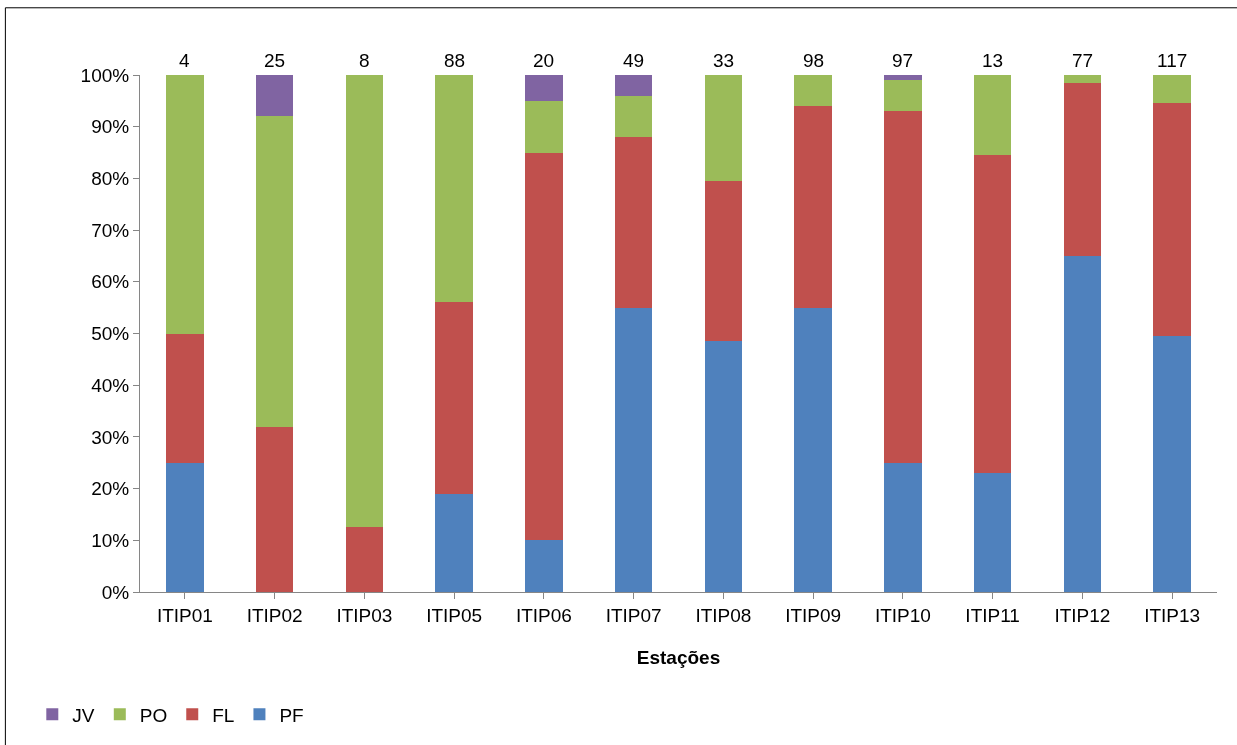 The width and height of the screenshot is (1237, 745). Describe the element at coordinates (110, 334) in the screenshot. I see `y-tick-label: 50%` at that location.